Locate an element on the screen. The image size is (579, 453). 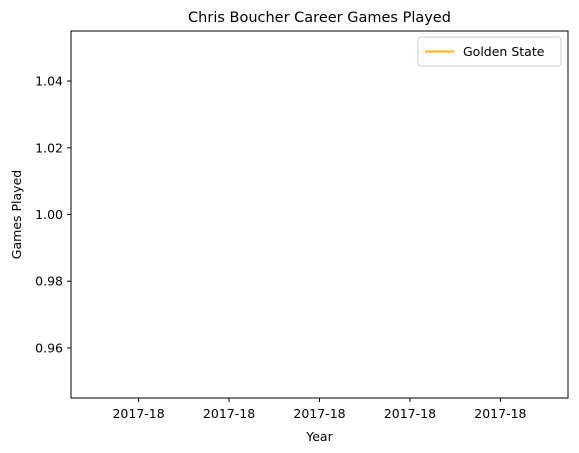
y-tick-label: 1.02 is located at coordinates (49, 147).